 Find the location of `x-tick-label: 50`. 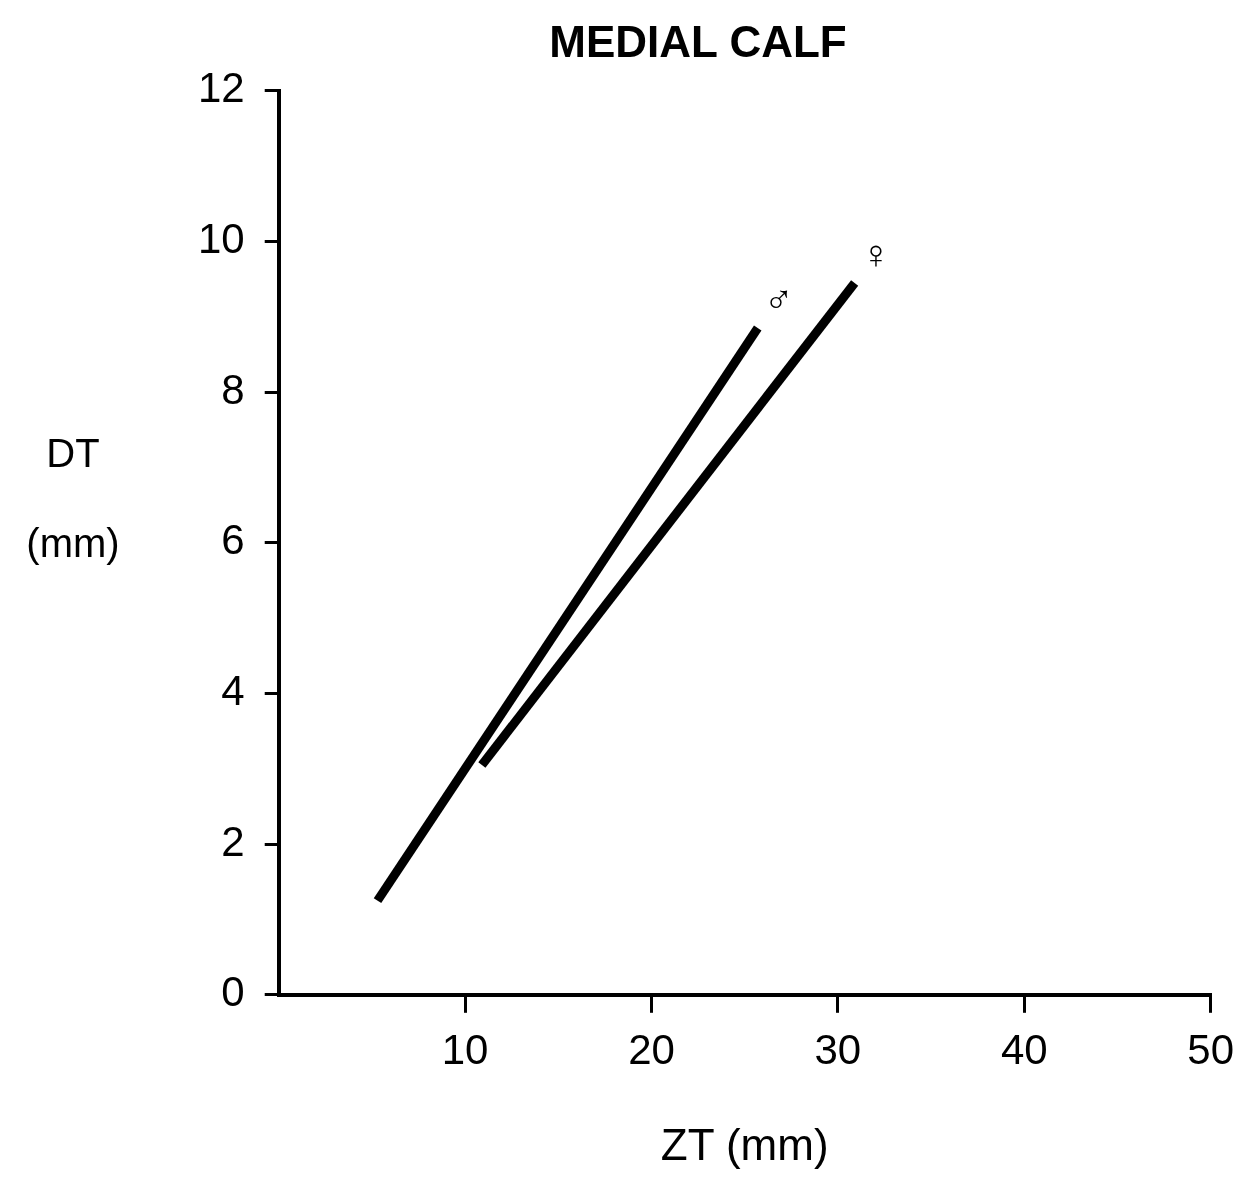

x-tick-label: 50 is located at coordinates (1210, 1049).